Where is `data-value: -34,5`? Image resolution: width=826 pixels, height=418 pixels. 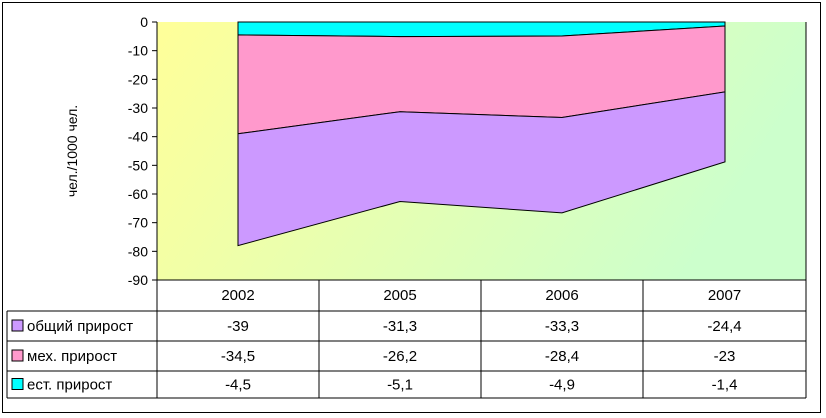 data-value: -34,5 is located at coordinates (238, 356).